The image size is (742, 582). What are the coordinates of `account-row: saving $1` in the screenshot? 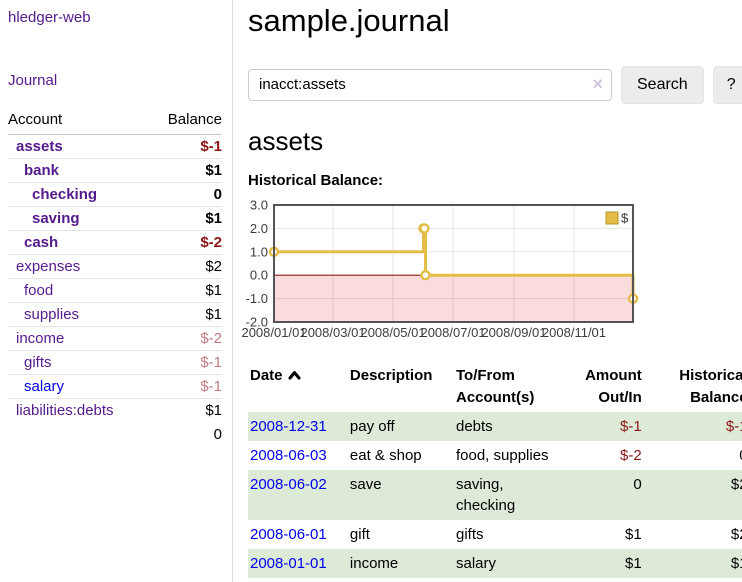 It's located at (115, 218).